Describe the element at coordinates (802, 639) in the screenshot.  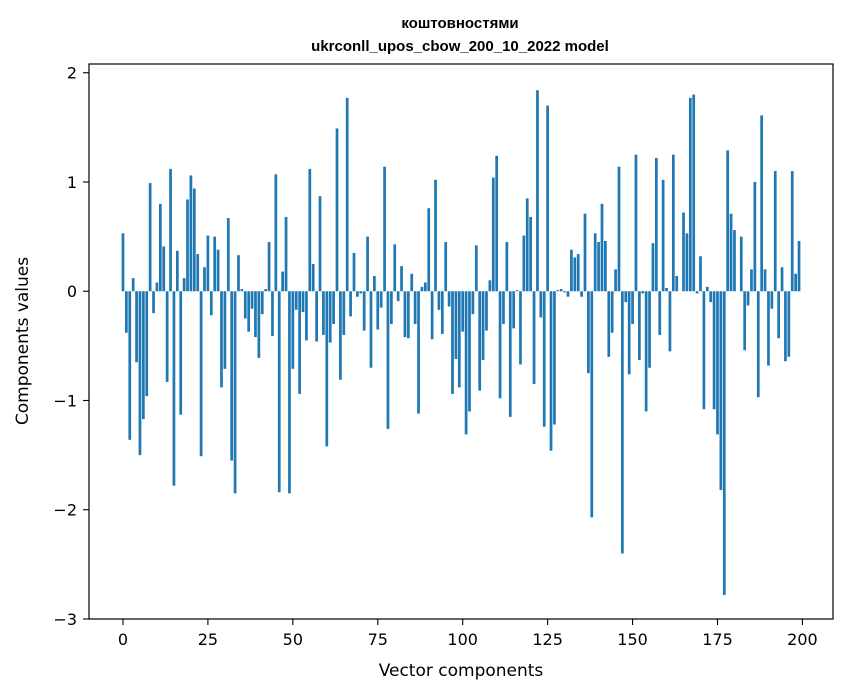
I see `x-tick-label: 200` at that location.